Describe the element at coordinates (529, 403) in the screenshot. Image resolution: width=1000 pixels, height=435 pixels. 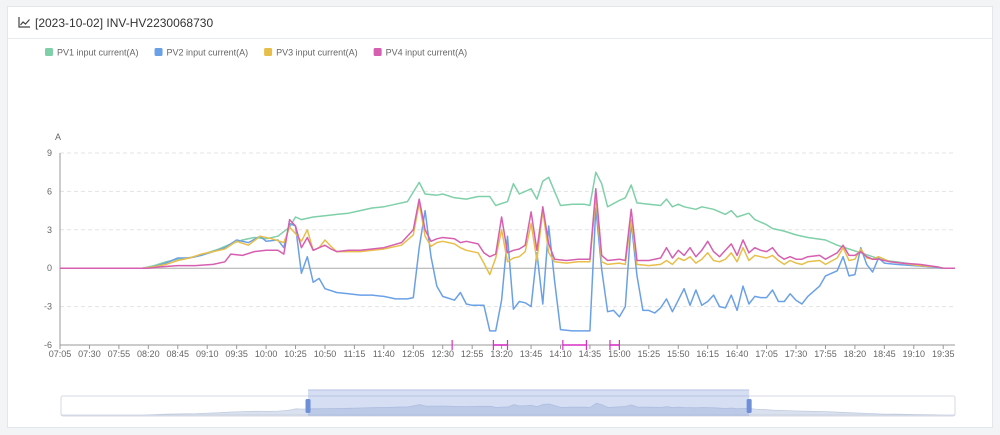
I see `zoom-selection` at that location.